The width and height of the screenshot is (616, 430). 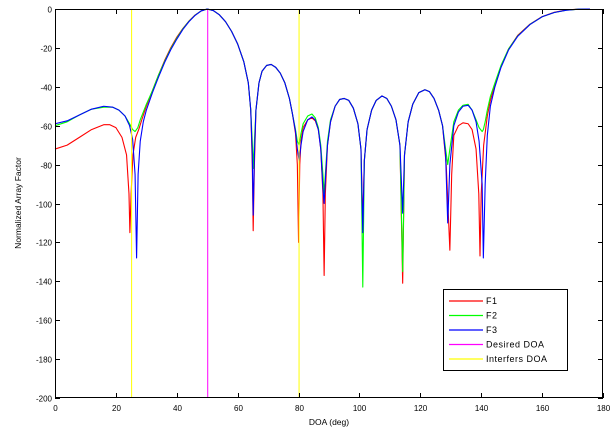 What do you see at coordinates (46, 127) in the screenshot?
I see `y-tick-label: -60` at bounding box center [46, 127].